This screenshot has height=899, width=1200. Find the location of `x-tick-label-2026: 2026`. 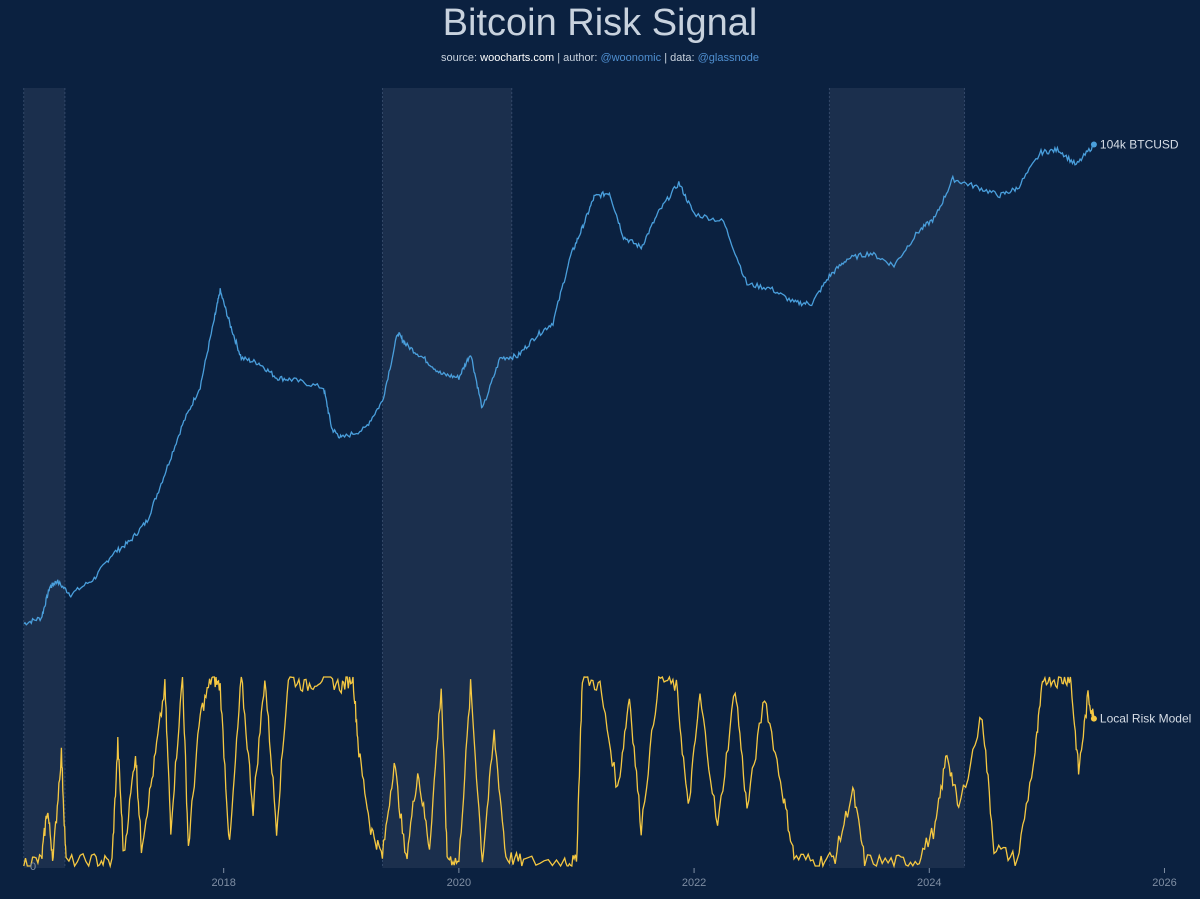

x-tick-label-2026: 2026 is located at coordinates (1164, 883).